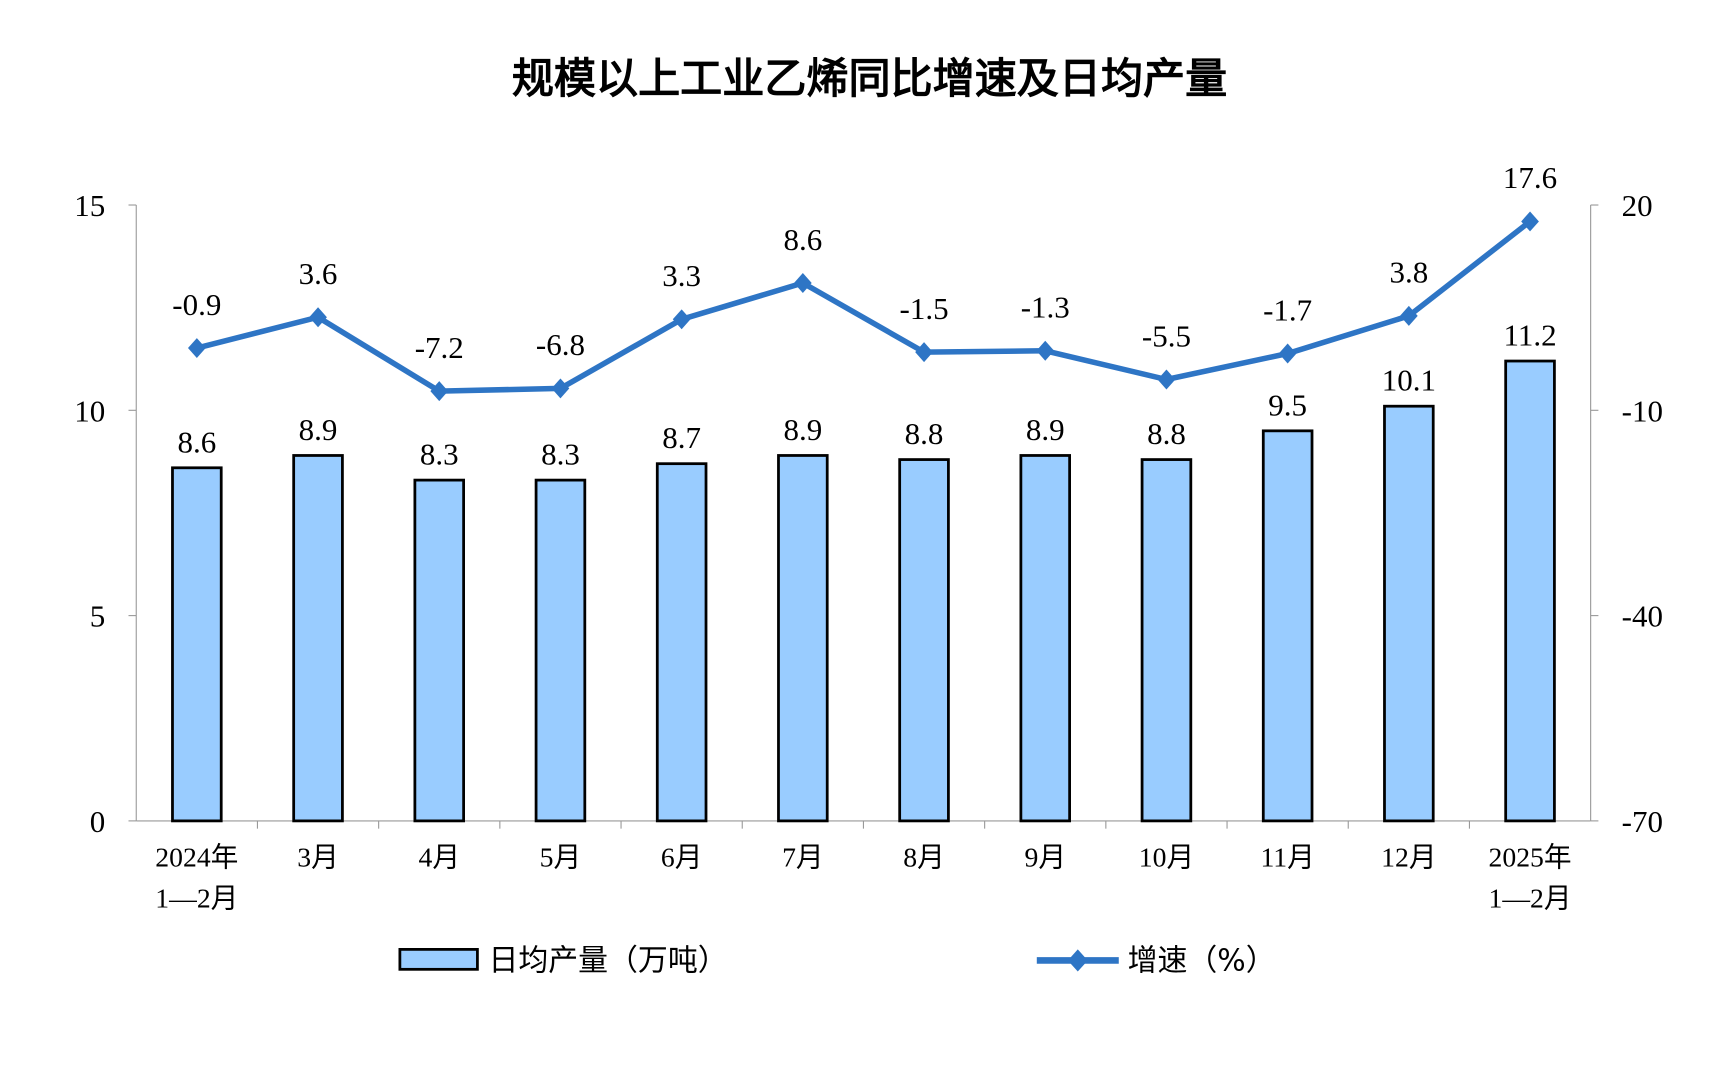  What do you see at coordinates (1287, 309) in the screenshot?
I see `line-data-label: -1.7` at bounding box center [1287, 309].